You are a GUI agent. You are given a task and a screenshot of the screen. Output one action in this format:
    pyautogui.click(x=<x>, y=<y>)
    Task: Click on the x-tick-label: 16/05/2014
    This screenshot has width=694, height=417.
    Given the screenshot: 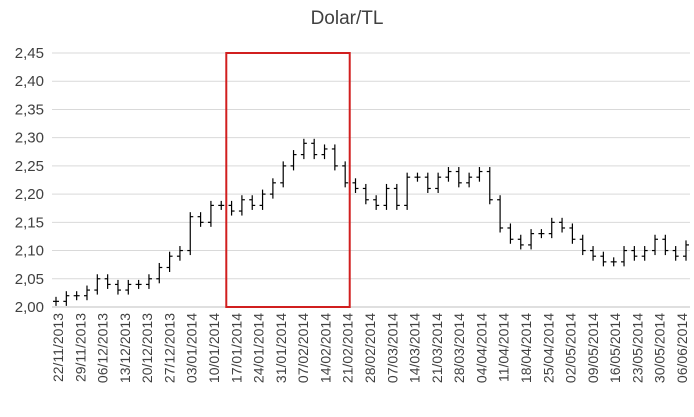 What is the action you would take?
    pyautogui.click(x=615, y=348)
    